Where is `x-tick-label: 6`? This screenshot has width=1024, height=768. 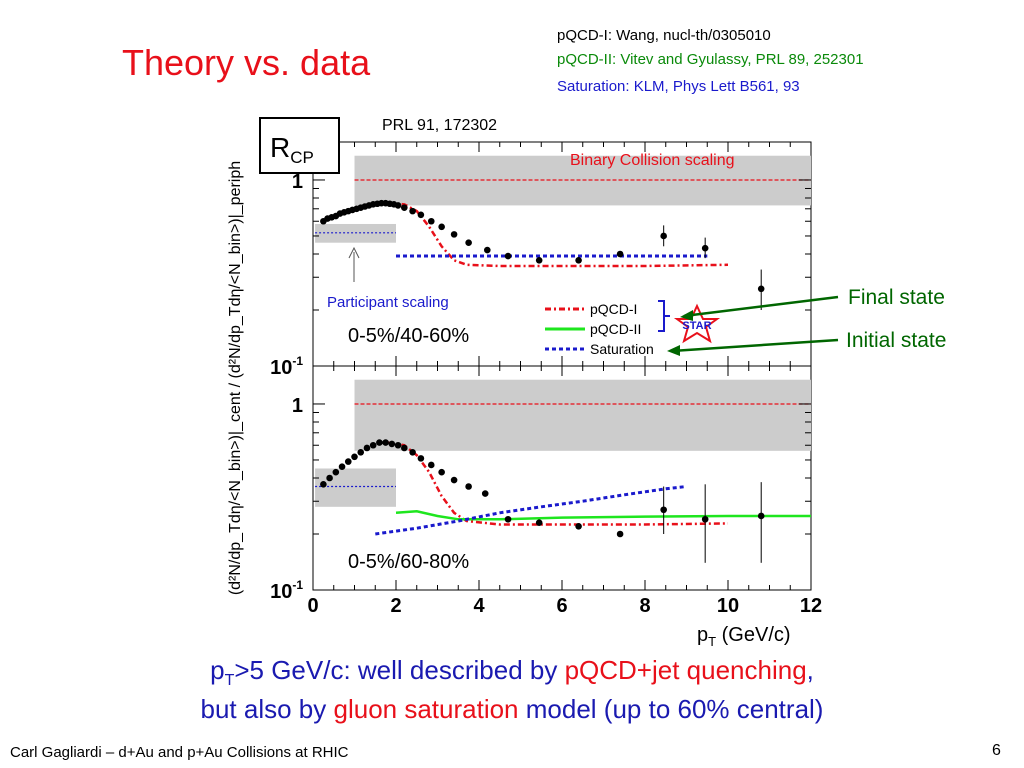
x-tick-label: 6 is located at coordinates (561, 606).